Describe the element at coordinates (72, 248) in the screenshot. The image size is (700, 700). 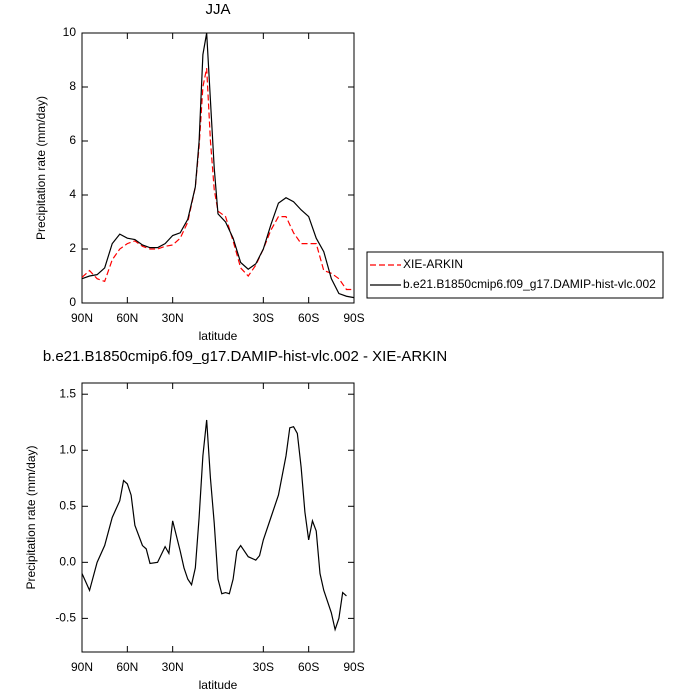
I see `y-tick-label: 2` at that location.